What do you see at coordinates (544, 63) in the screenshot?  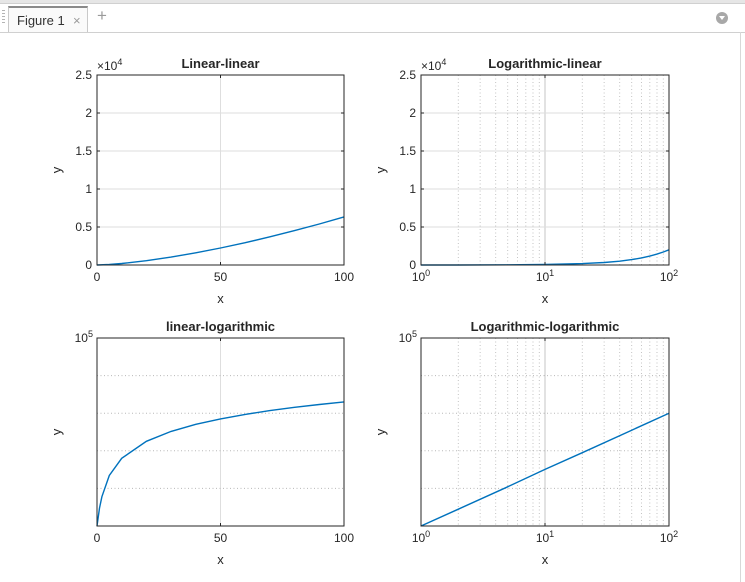 I see `chart-title: Logarithmic-linear` at bounding box center [544, 63].